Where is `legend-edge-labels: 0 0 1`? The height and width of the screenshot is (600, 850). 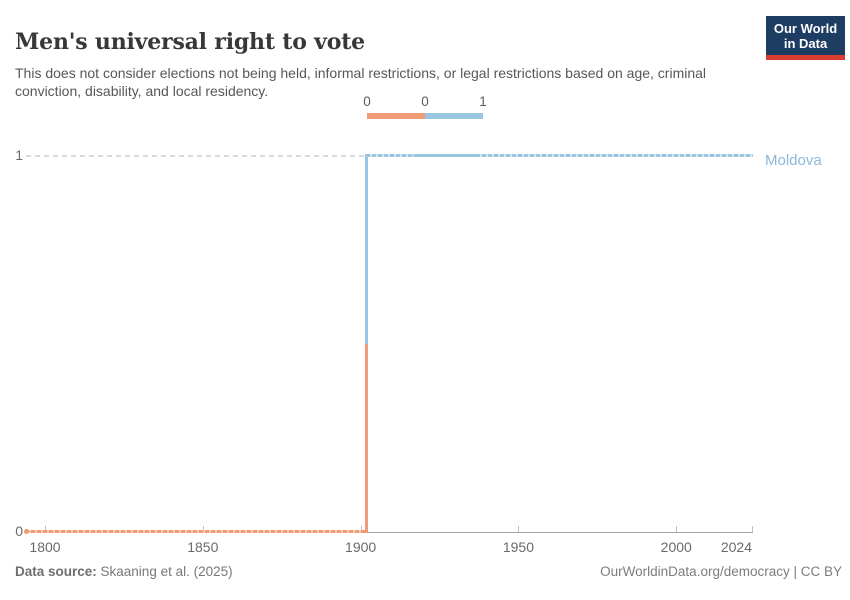
legend-edge-labels: 0 0 1 is located at coordinates (425, 102).